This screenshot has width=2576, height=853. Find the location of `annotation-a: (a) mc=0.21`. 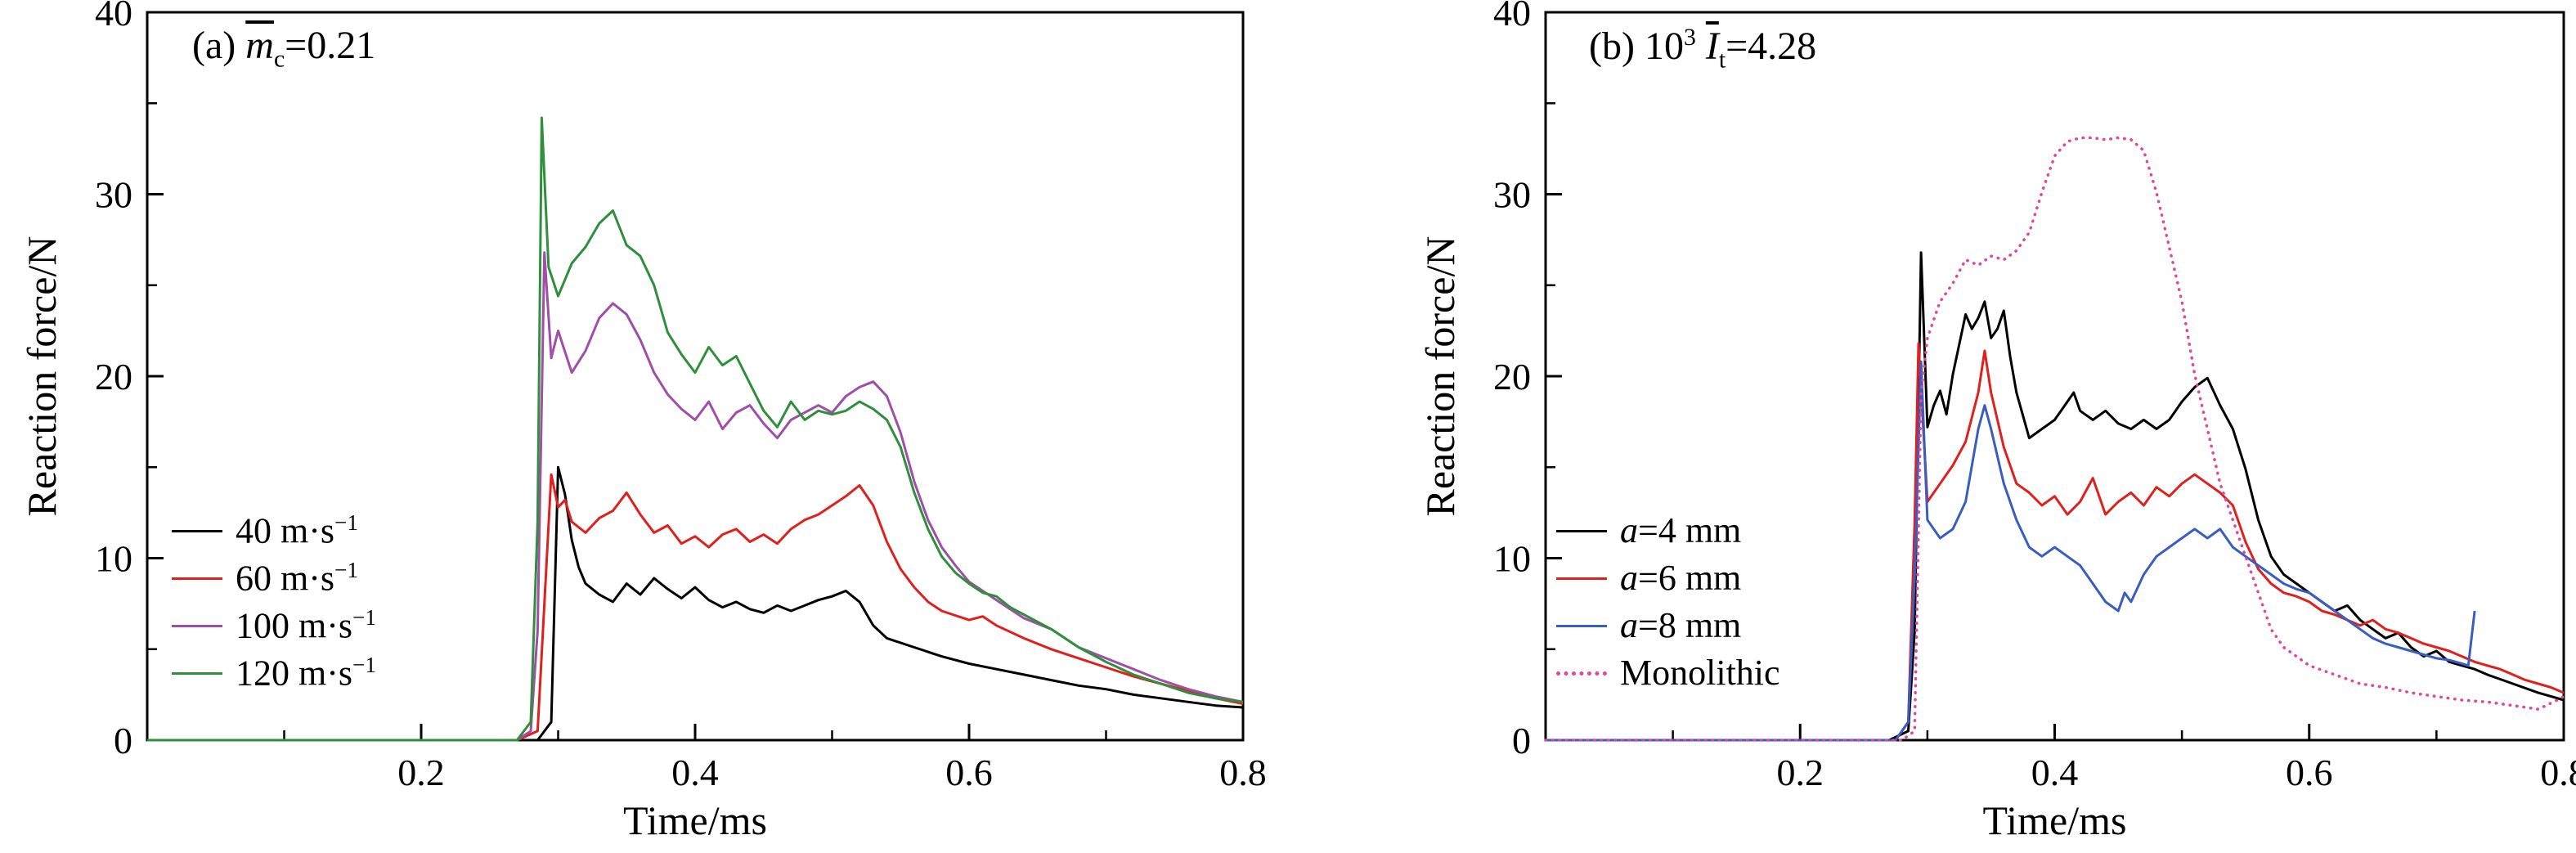

annotation-a: (a) mc=0.21 is located at coordinates (284, 48).